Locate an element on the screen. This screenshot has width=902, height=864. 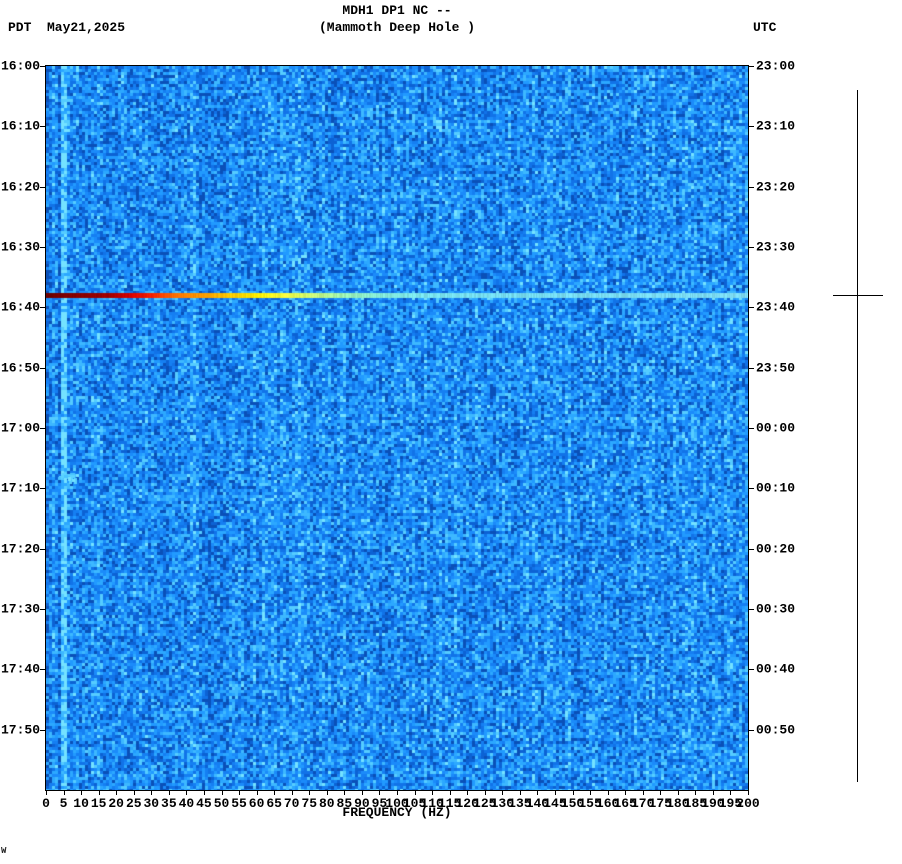
freq-tick-label: 110 is located at coordinates (432, 803).